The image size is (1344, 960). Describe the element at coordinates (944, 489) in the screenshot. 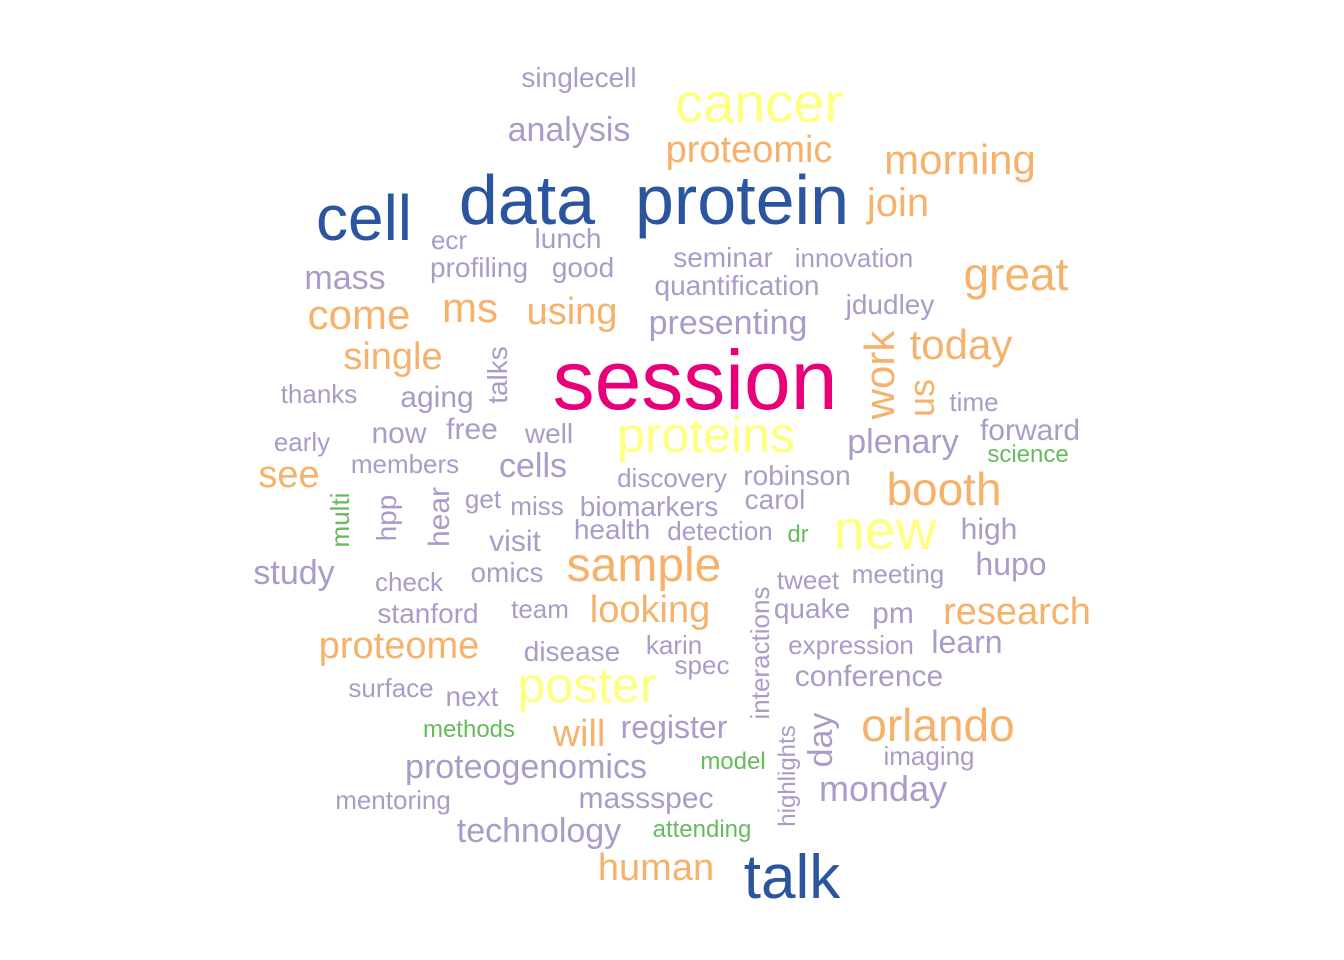

I see `word-booth: booth` at that location.